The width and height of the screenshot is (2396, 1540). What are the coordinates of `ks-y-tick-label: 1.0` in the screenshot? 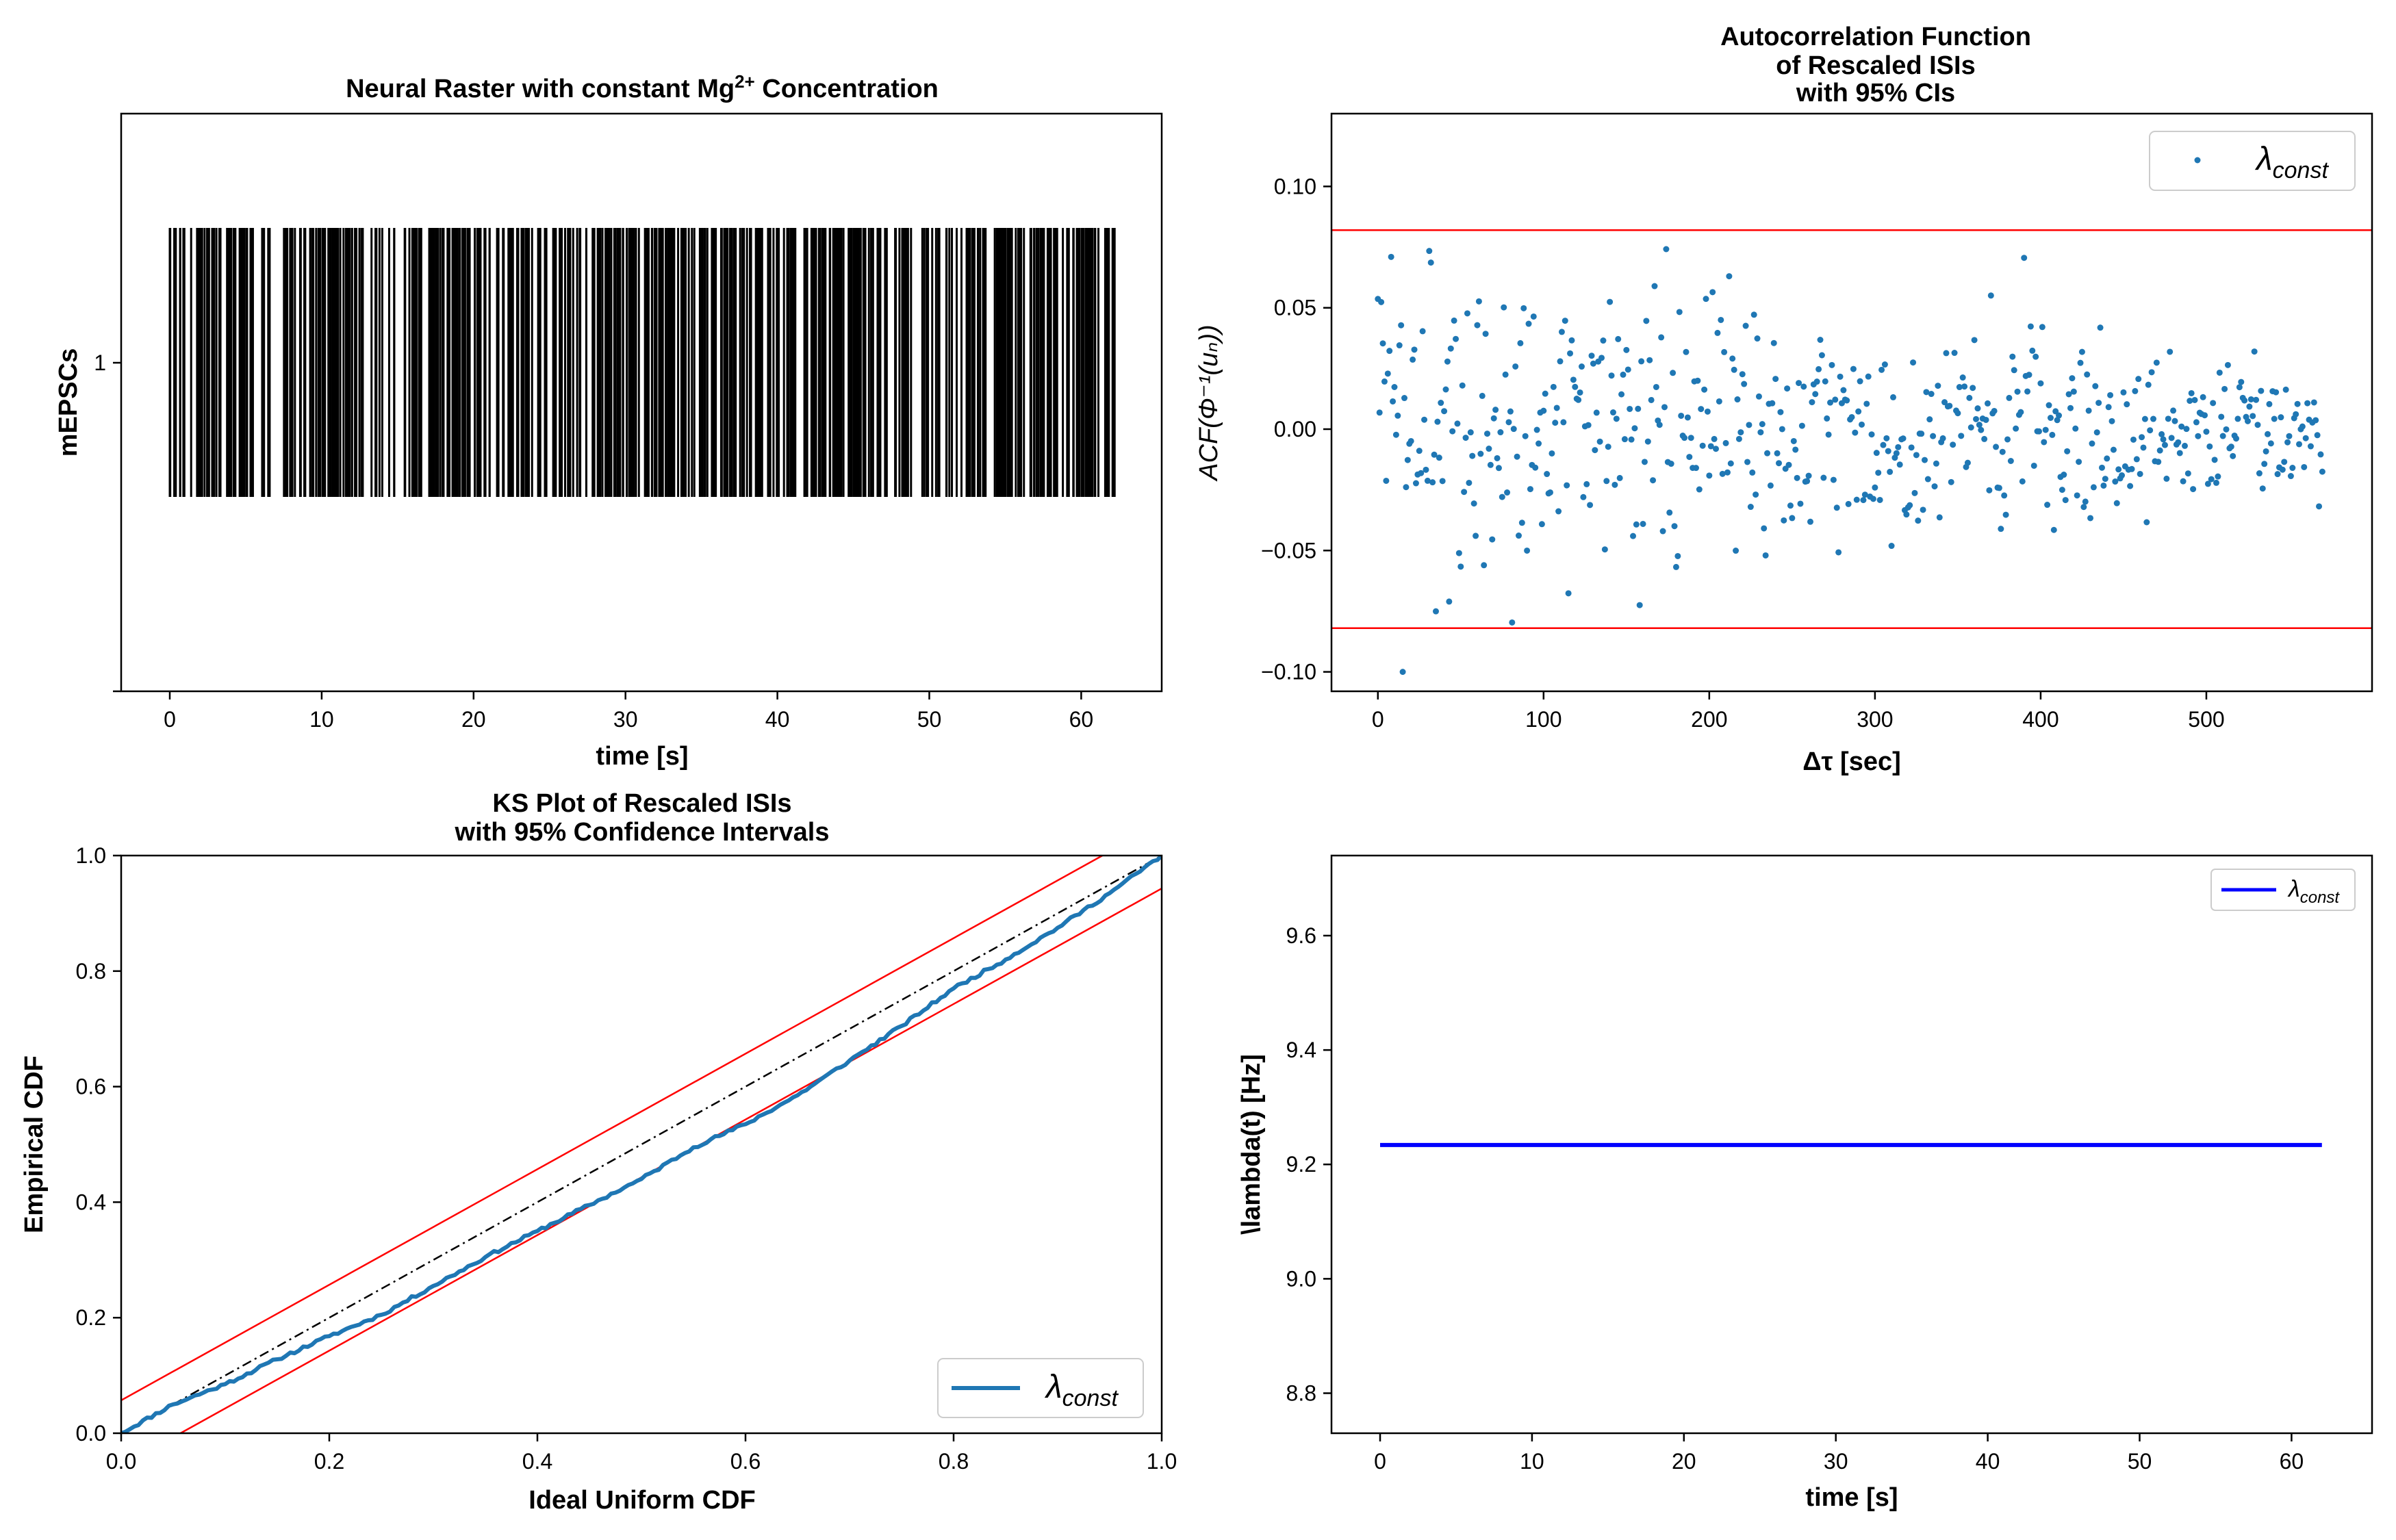 It's located at (91, 855).